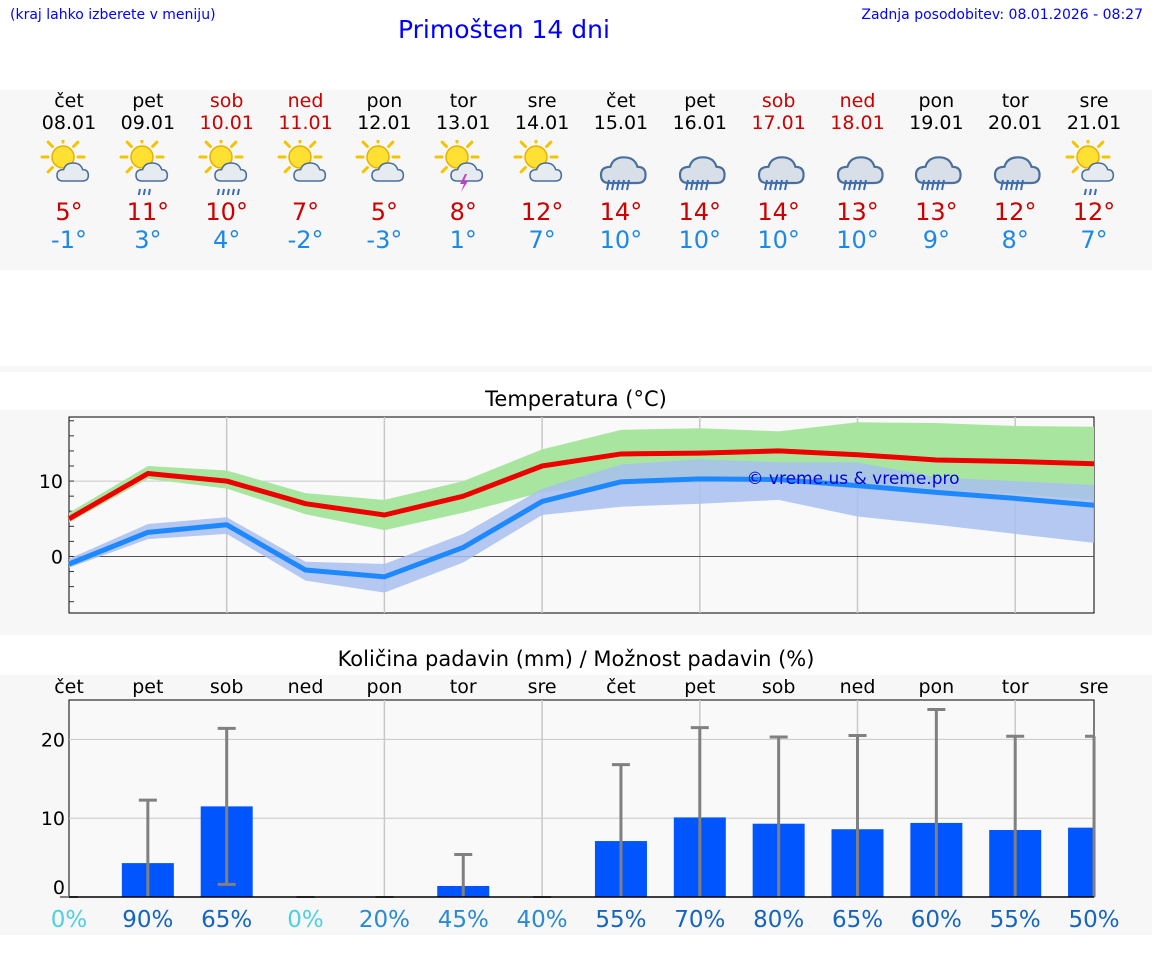 Image resolution: width=1152 pixels, height=975 pixels. Describe the element at coordinates (778, 123) in the screenshot. I see `day-date: 17.01` at that location.